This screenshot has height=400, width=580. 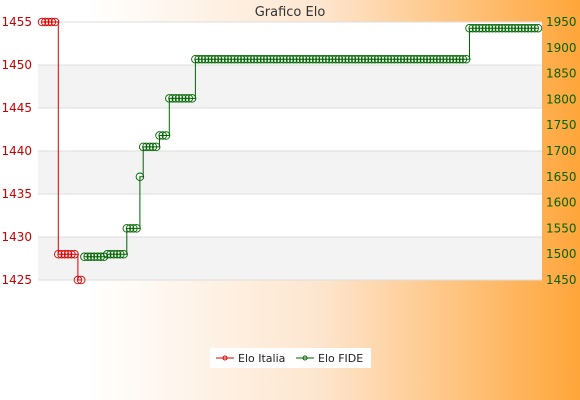 I want to click on y-left-tick-label: 1450, so click(x=16, y=65).